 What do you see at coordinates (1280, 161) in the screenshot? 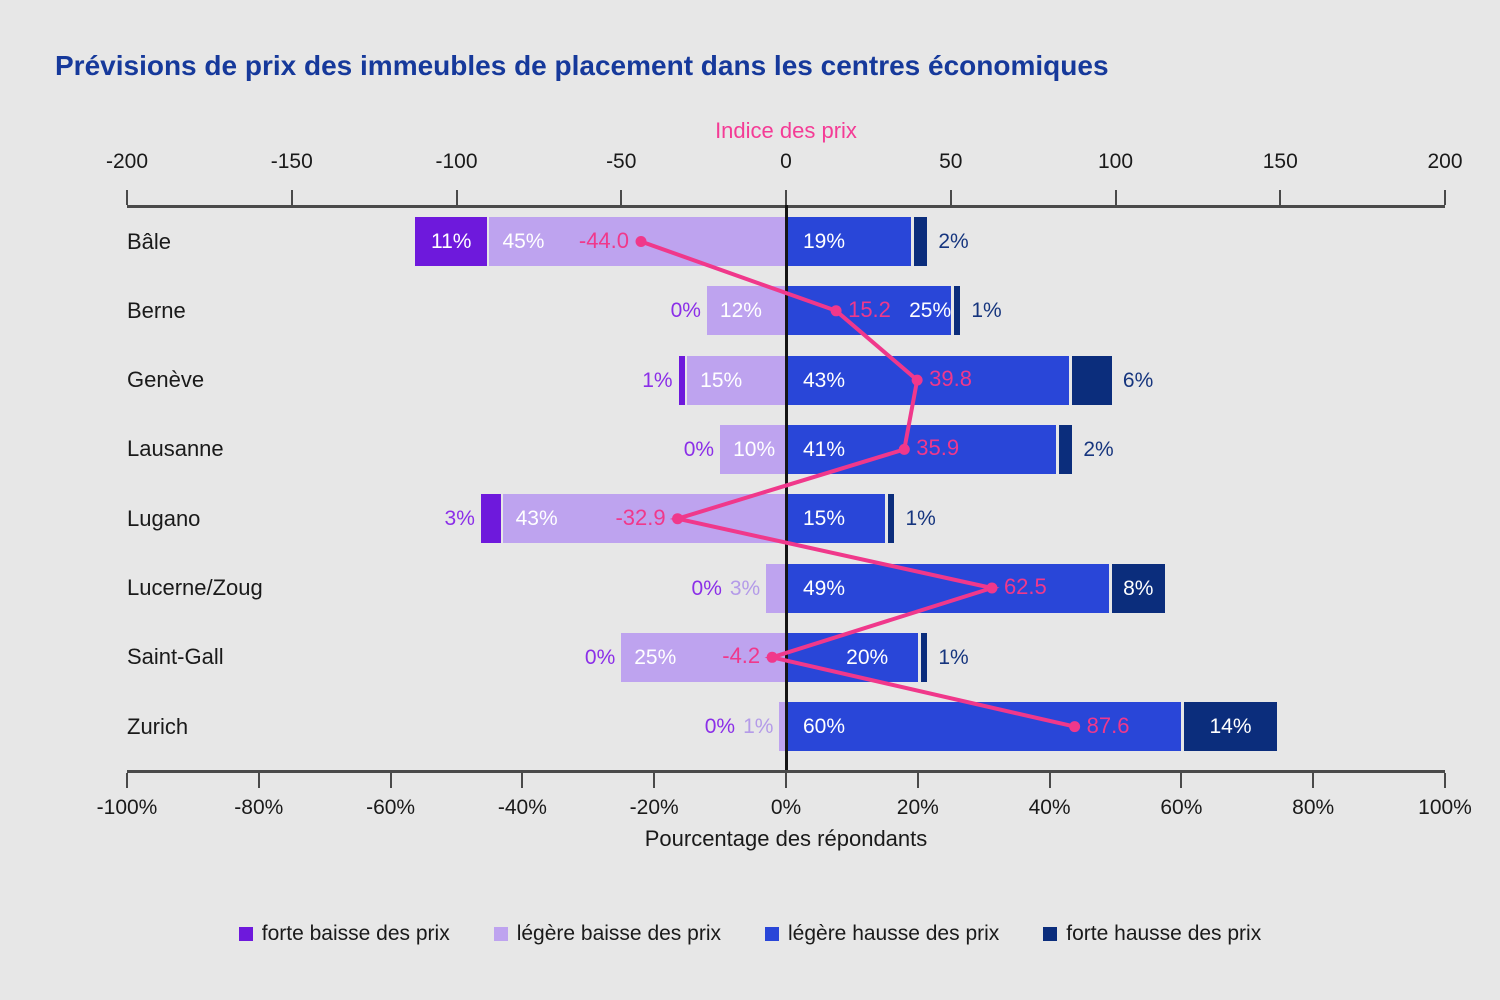
I see `top-axis-tick-label: 150` at bounding box center [1280, 161].